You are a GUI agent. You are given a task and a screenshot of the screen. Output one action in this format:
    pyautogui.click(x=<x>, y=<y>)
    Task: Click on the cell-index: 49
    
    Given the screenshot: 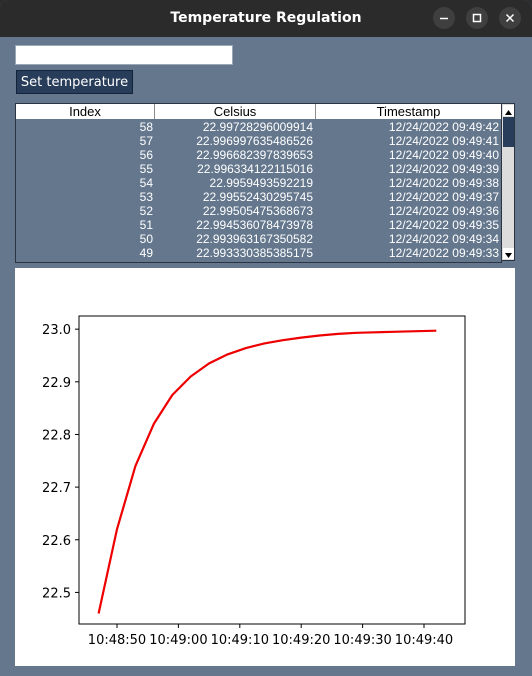 What is the action you would take?
    pyautogui.click(x=146, y=253)
    